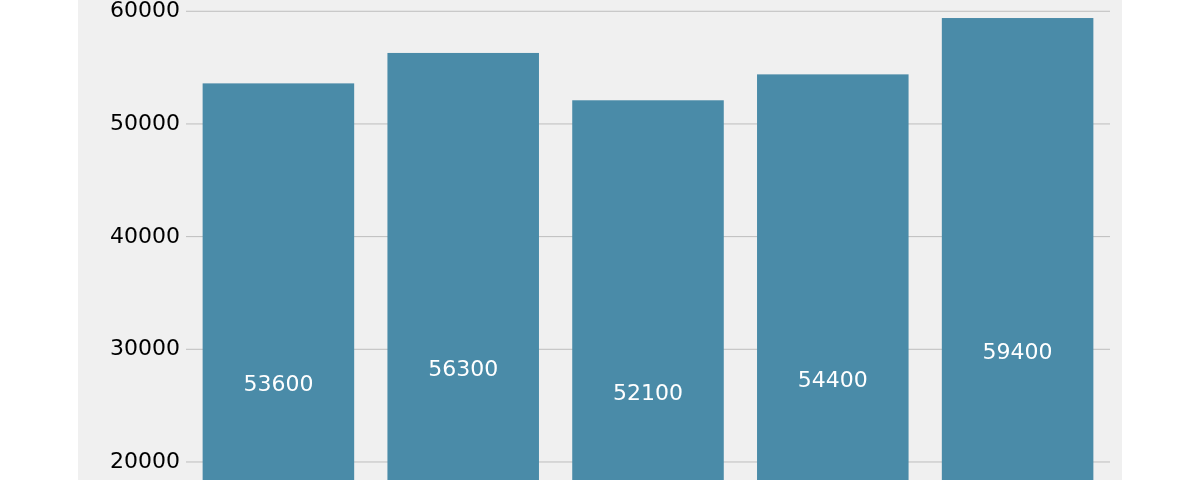 Image resolution: width=1200 pixels, height=480 pixels. Describe the element at coordinates (463, 369) in the screenshot. I see `data-label: 56300` at that location.